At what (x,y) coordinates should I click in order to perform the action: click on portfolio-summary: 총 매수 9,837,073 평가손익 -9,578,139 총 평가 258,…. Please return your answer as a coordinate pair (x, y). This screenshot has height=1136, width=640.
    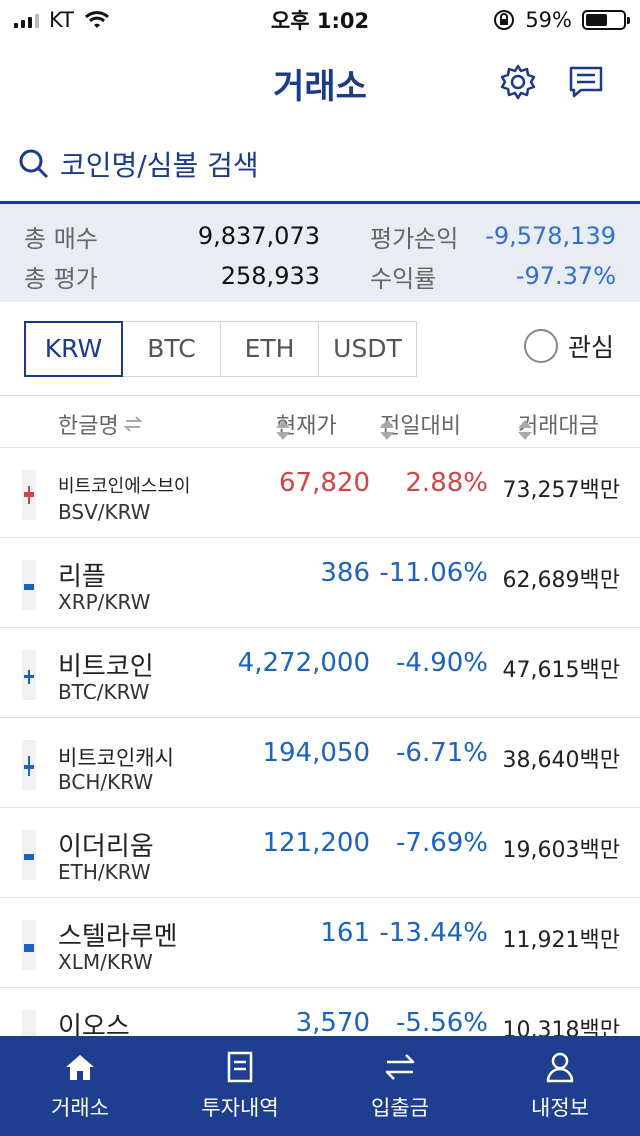
    Looking at the image, I should click on (320, 253).